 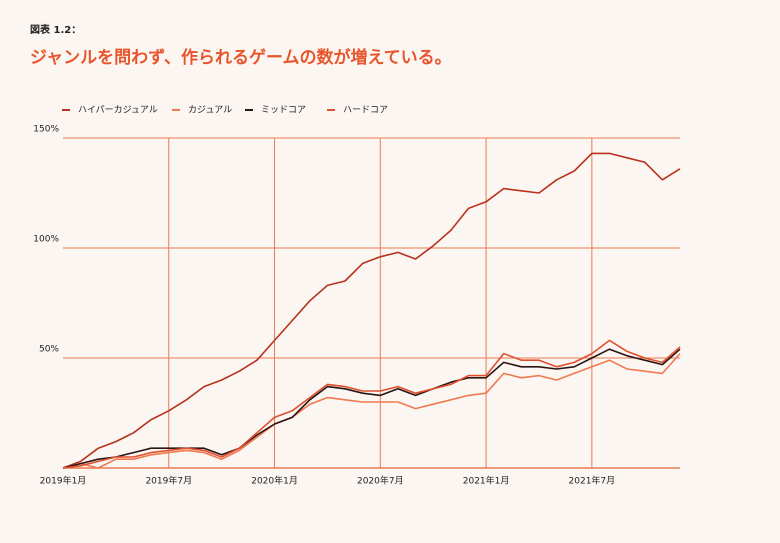 I want to click on x-tick-label: 2021年1月, so click(x=486, y=481).